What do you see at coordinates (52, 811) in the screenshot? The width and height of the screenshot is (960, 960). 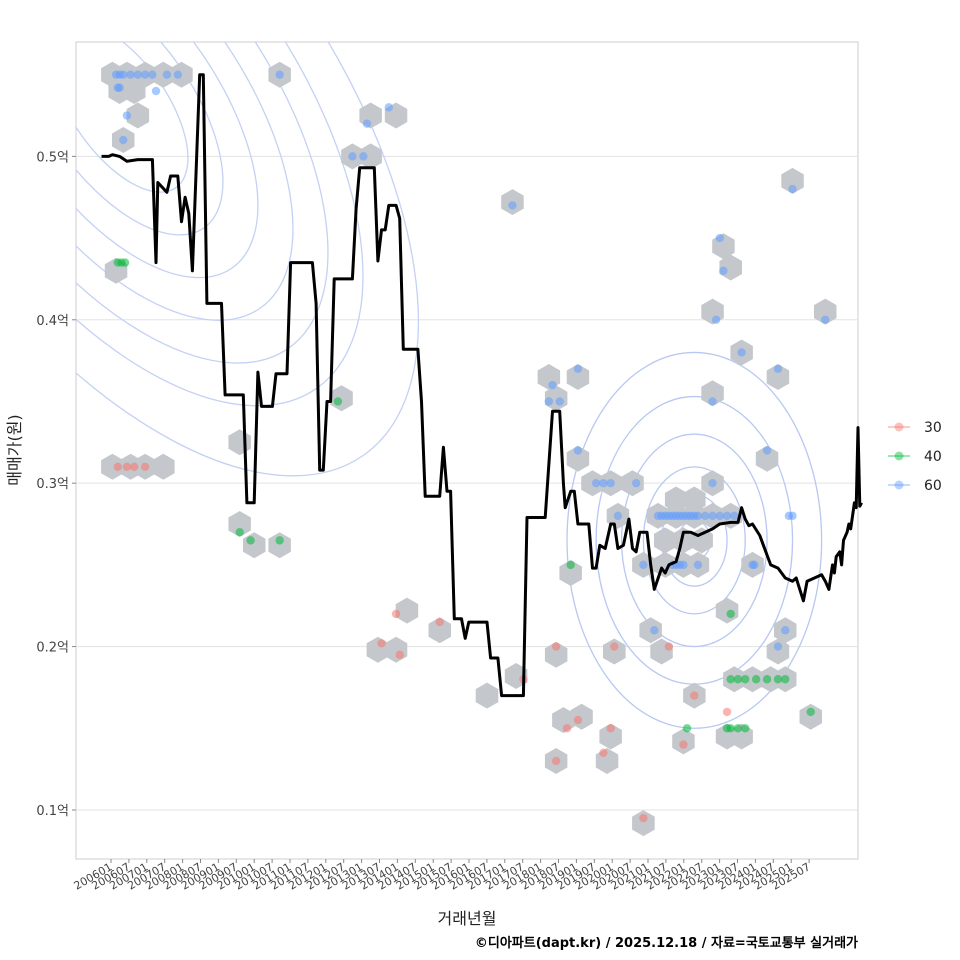 I see `y-tick-label: 0.1억` at bounding box center [52, 811].